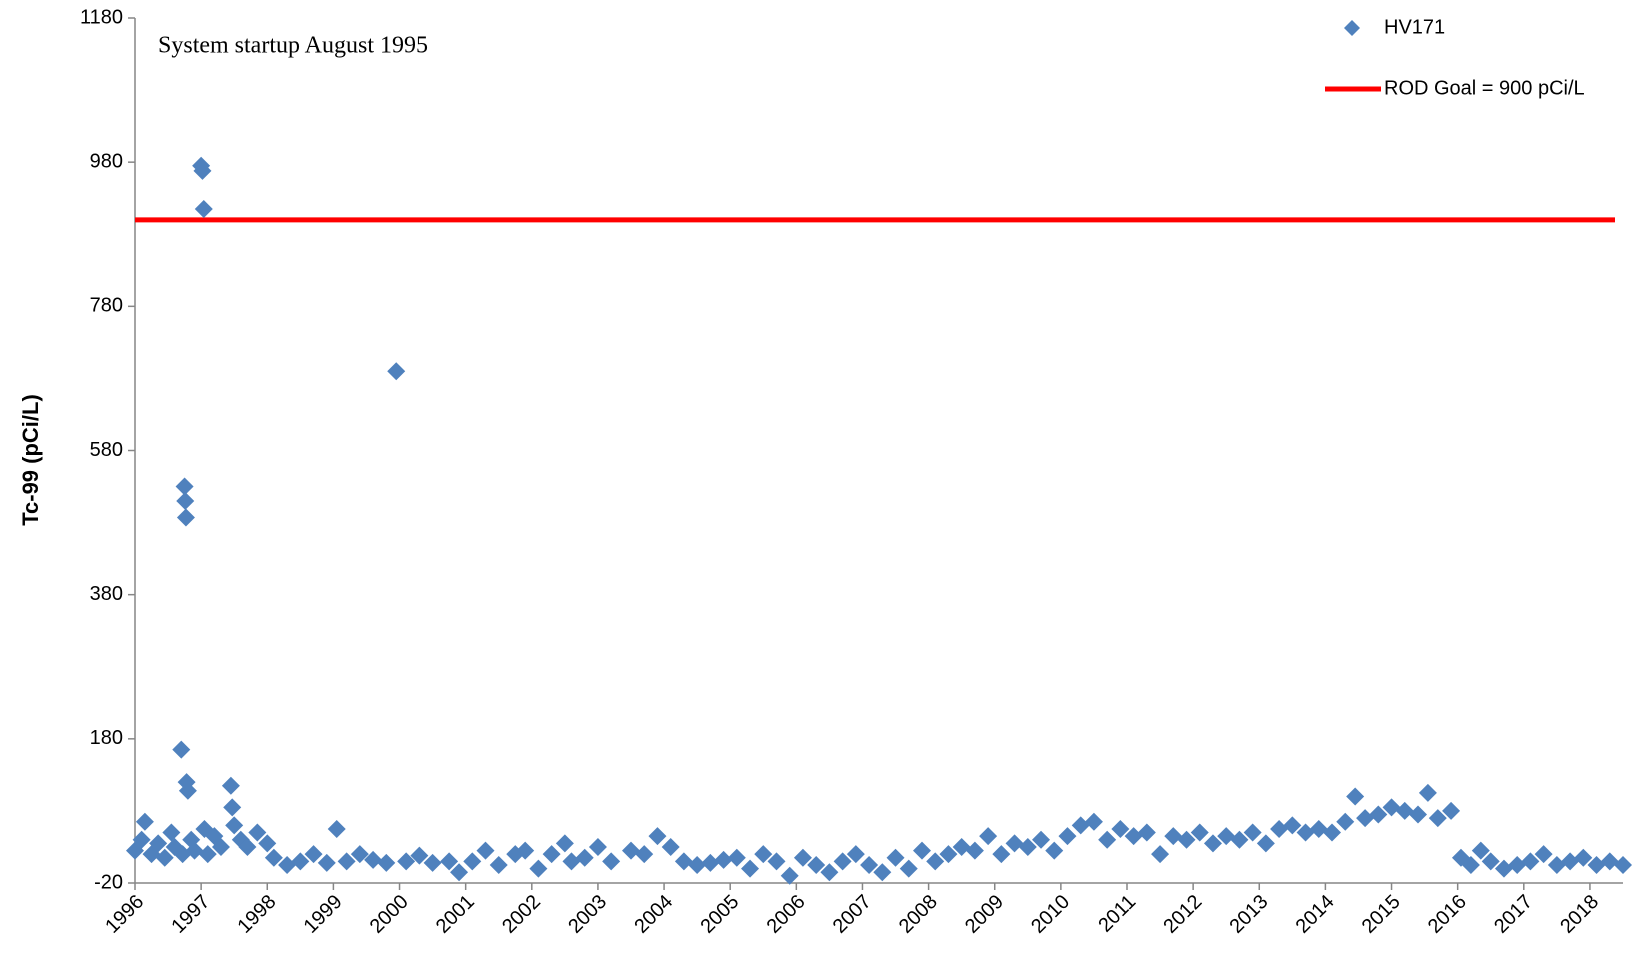  Describe the element at coordinates (1050, 914) in the screenshot. I see `x-tick-label: 2010` at that location.